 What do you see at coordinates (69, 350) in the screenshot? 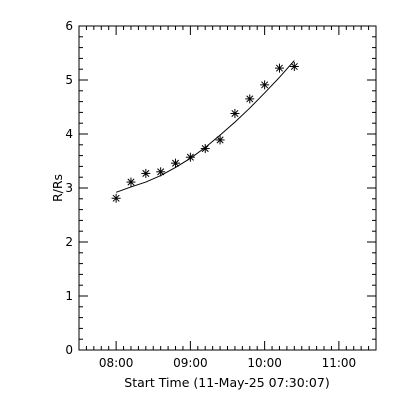
I see `y-tick-label: 0` at bounding box center [69, 350].